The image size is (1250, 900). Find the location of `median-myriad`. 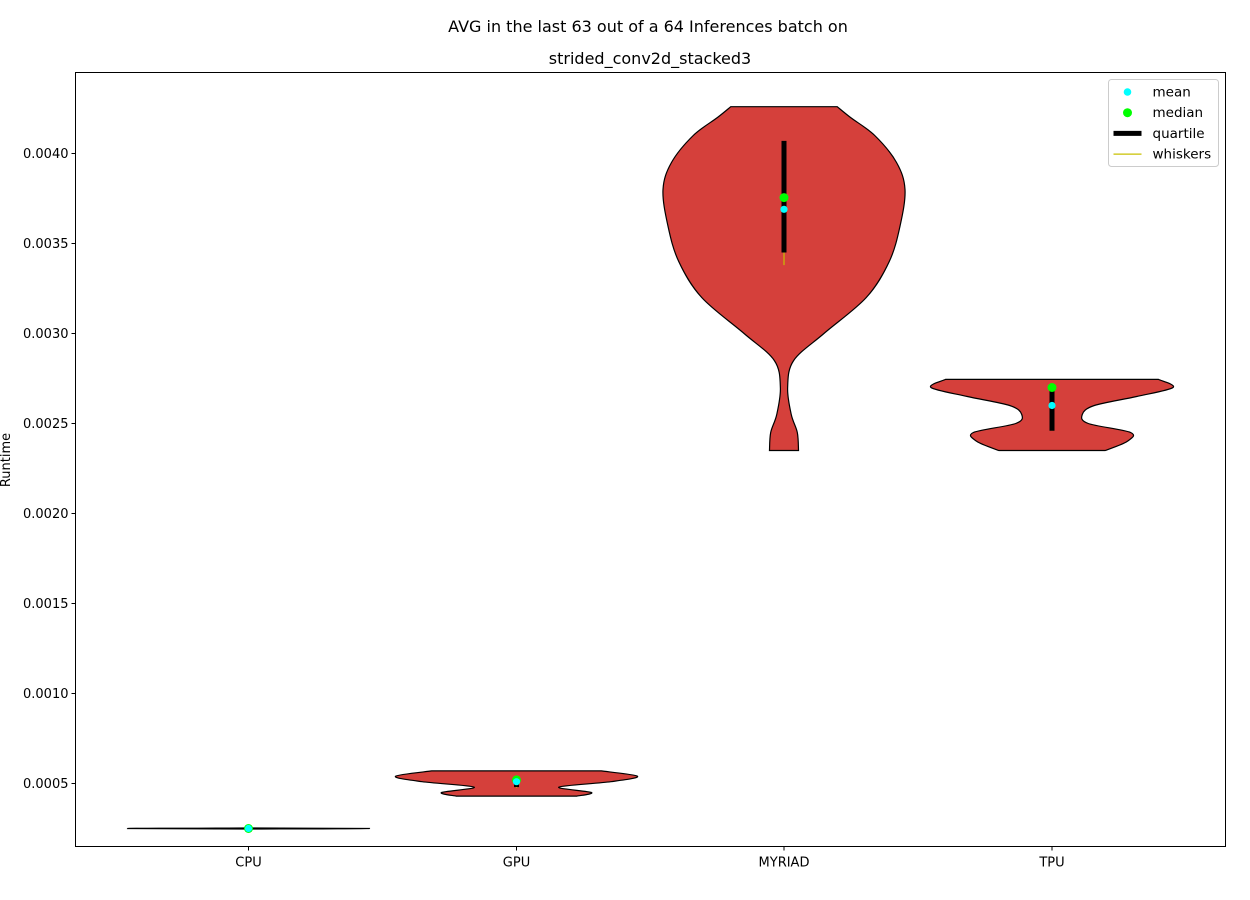

median-myriad is located at coordinates (784, 198).